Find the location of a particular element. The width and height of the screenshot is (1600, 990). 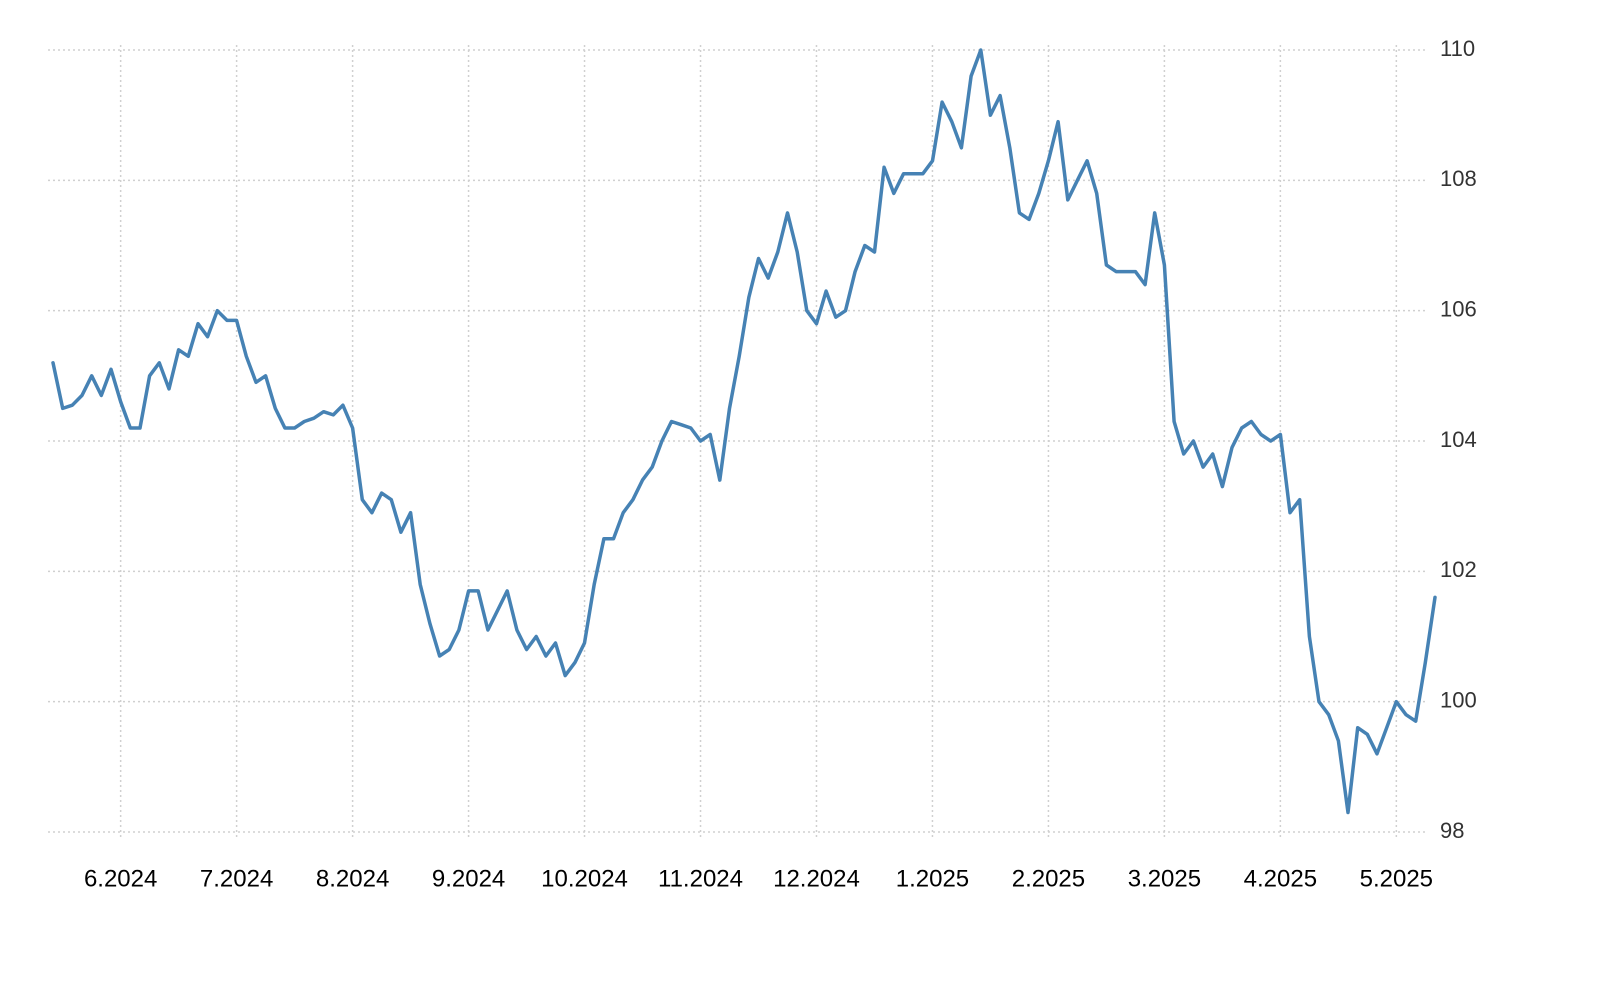

x-tick-label: 12.2024 is located at coordinates (816, 878).